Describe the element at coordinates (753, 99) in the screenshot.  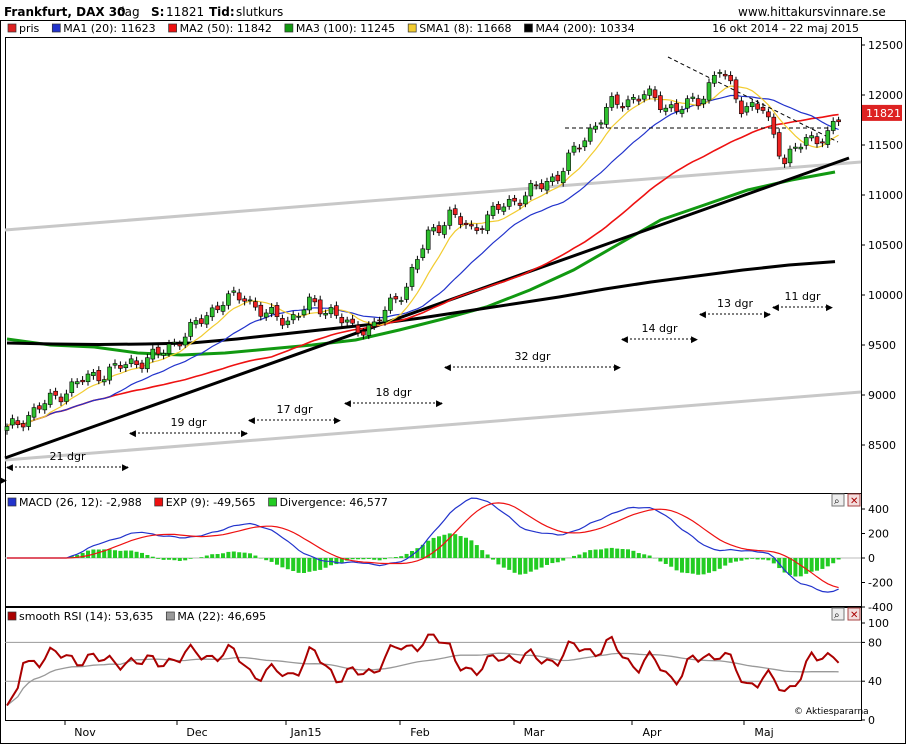
I see `resistance-dashed-line` at that location.